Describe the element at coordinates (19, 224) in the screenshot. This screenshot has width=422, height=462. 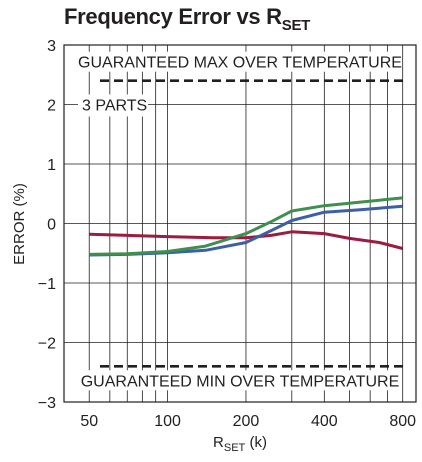
I see `y-axis-label: ERROR (%)` at that location.